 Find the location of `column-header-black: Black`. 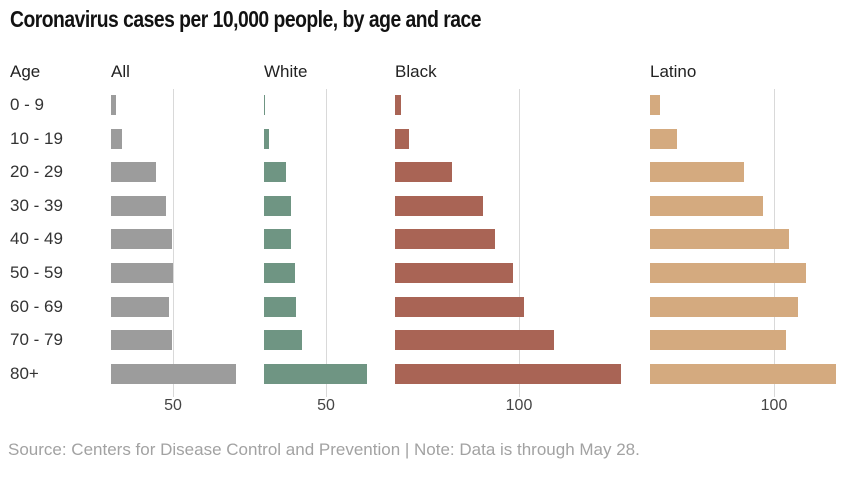

column-header-black: Black is located at coordinates (416, 71).